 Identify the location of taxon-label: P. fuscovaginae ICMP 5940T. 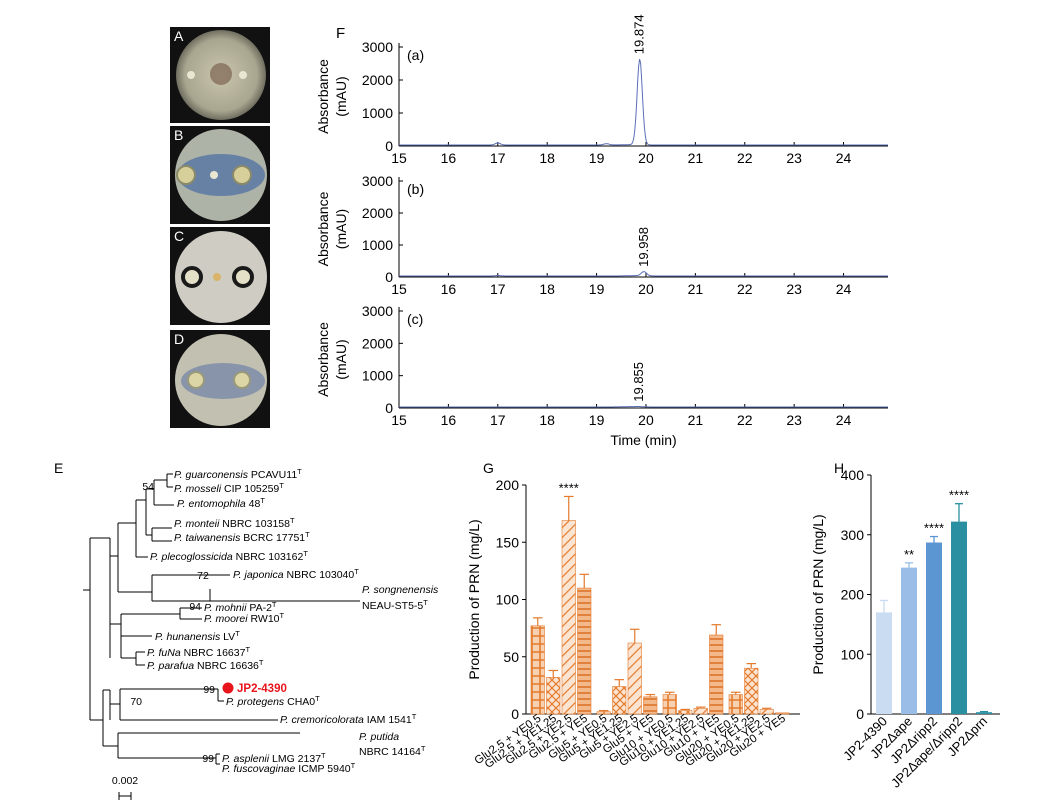
(289, 768).